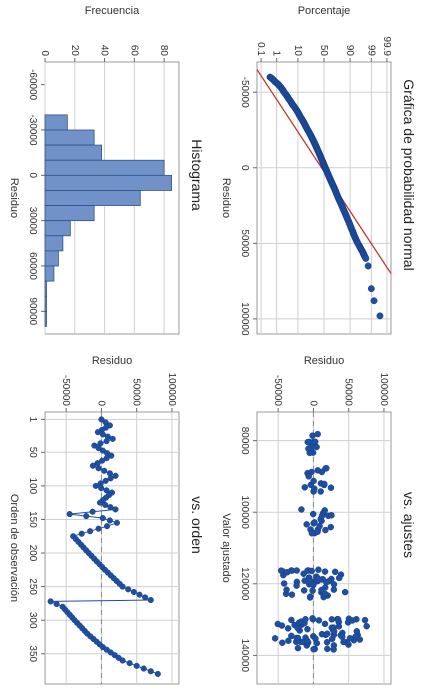 The width and height of the screenshot is (425, 700). What do you see at coordinates (104, 51) in the screenshot?
I see `y-tick-label: 40` at bounding box center [104, 51].